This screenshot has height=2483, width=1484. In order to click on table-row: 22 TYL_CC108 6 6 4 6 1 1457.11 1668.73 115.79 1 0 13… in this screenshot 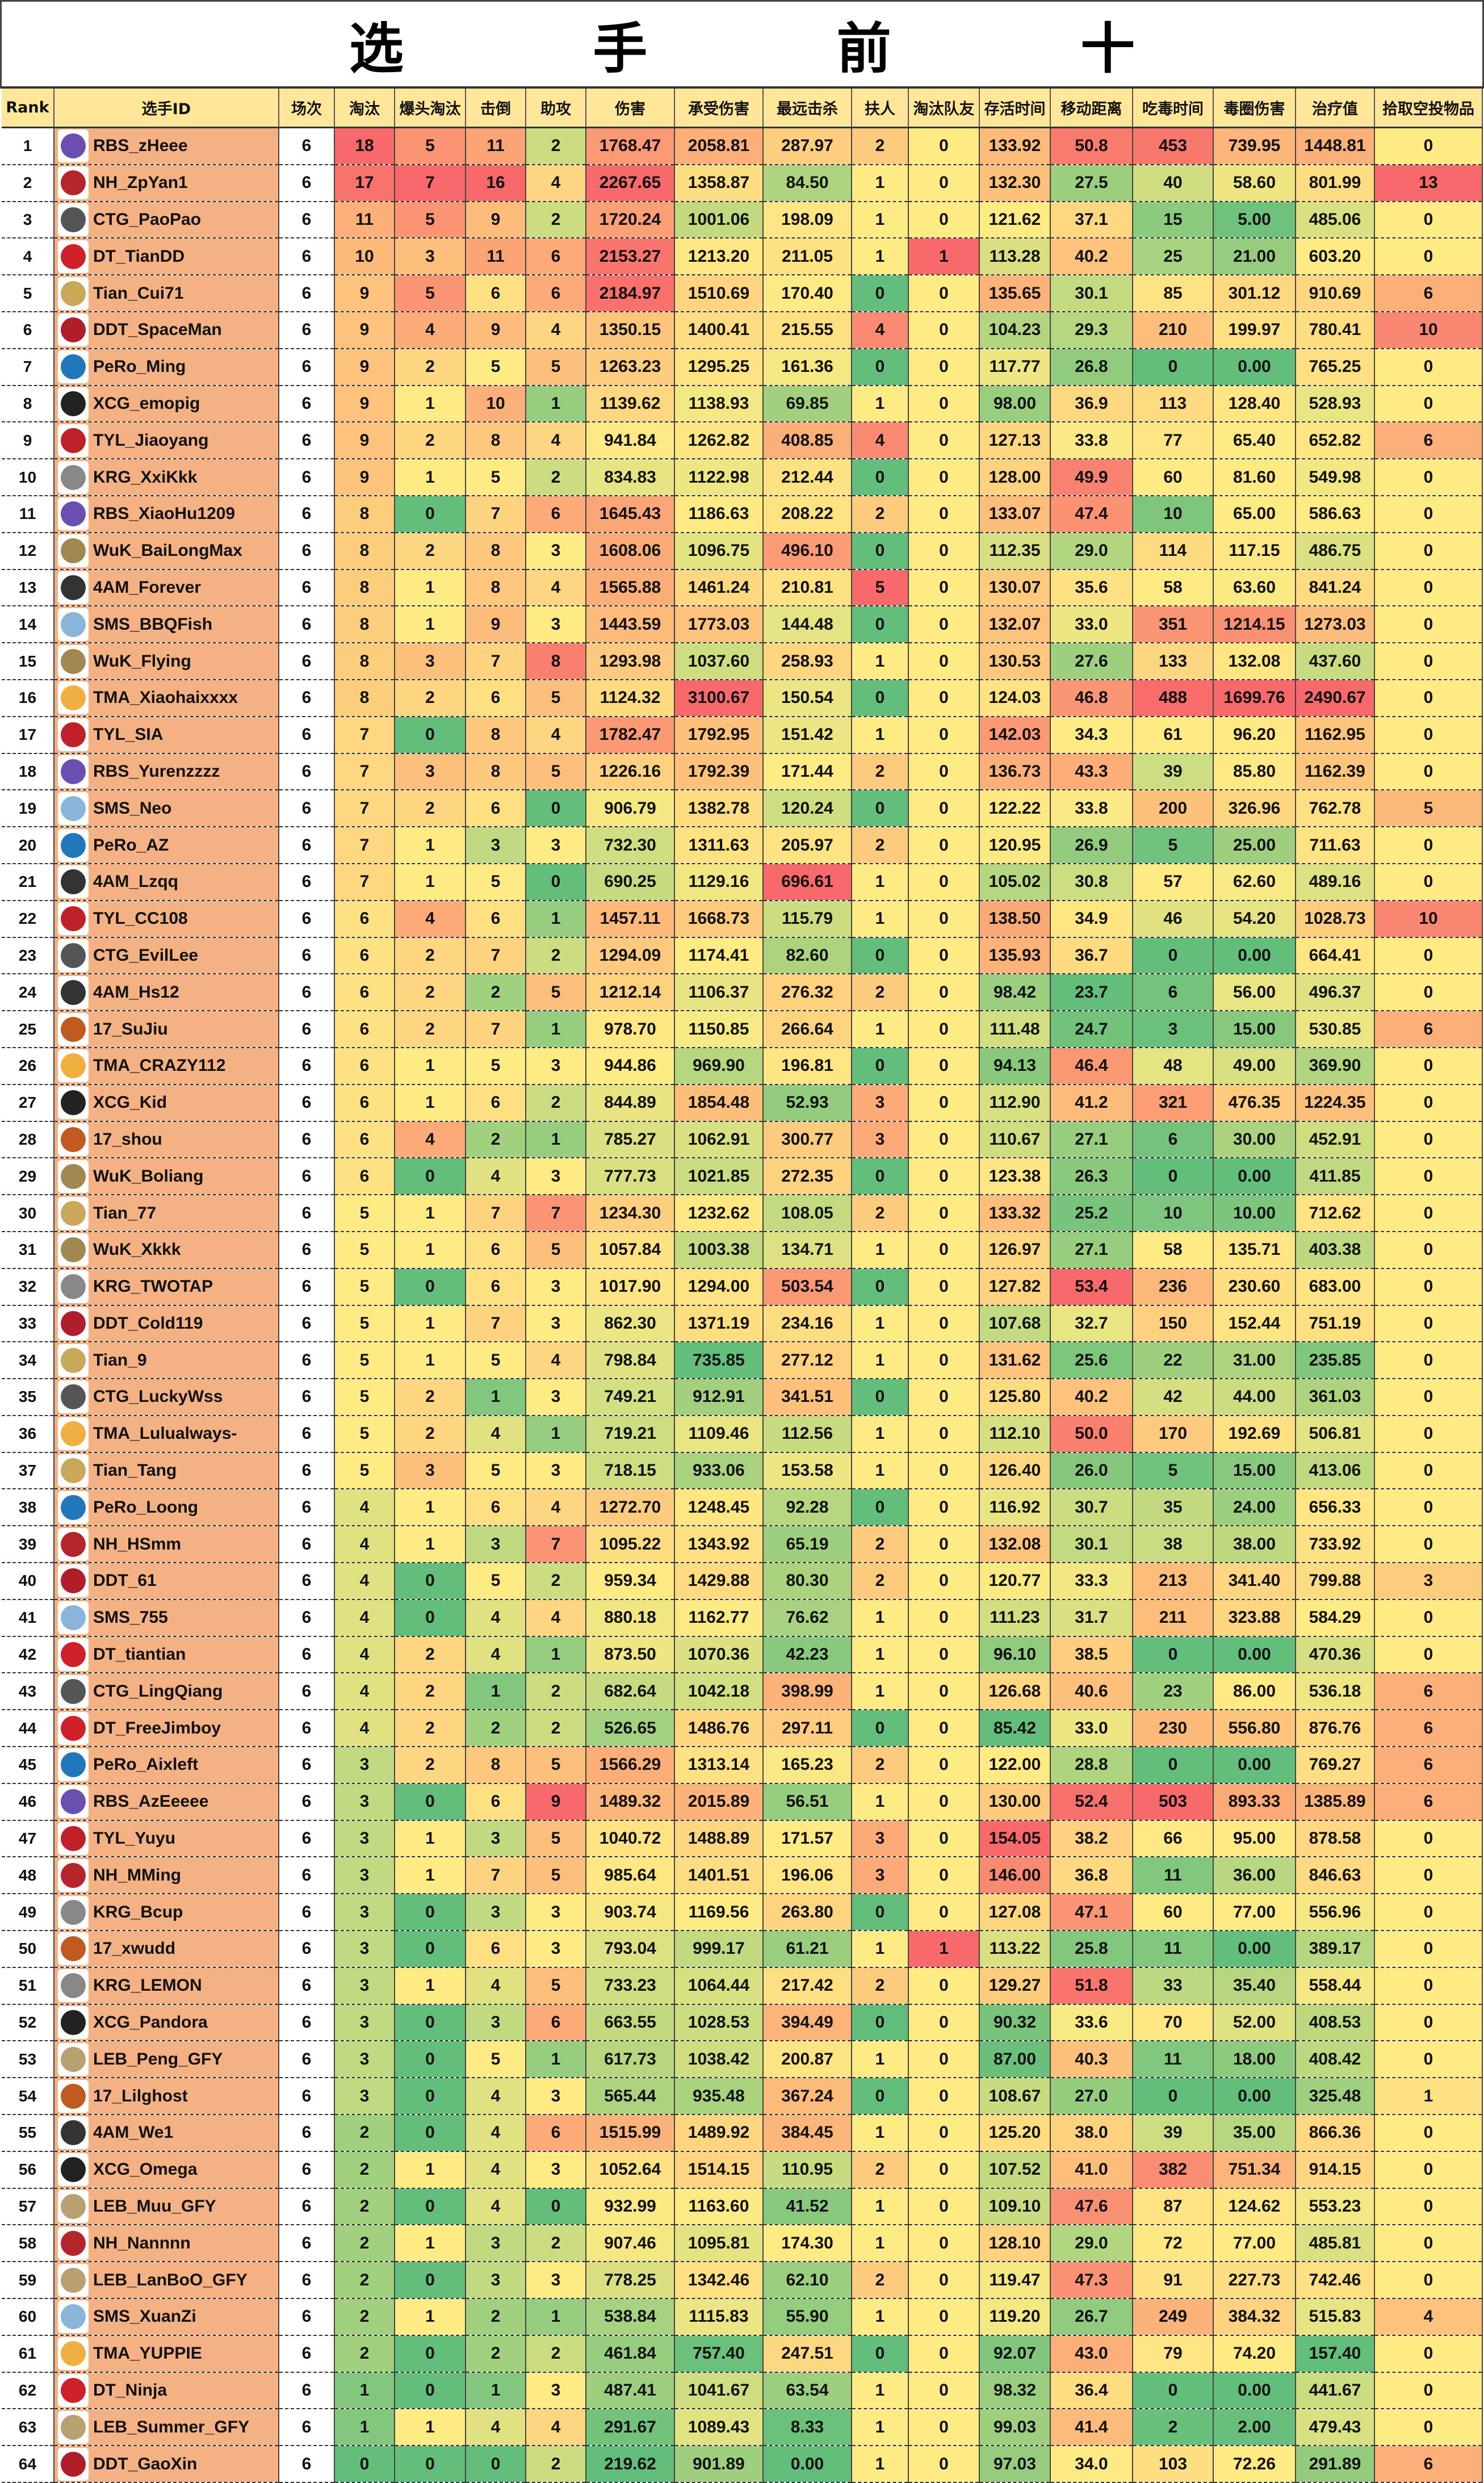, I will do `click(742, 919)`.